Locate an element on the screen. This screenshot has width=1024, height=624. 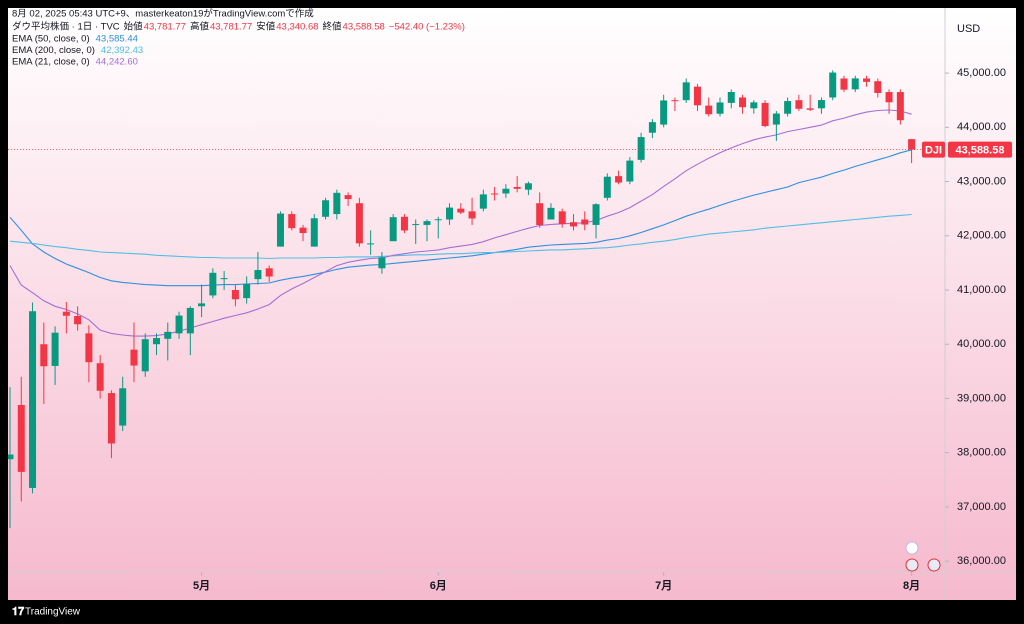
legend-label: EMA (50, close, 0) is located at coordinates (51, 39).